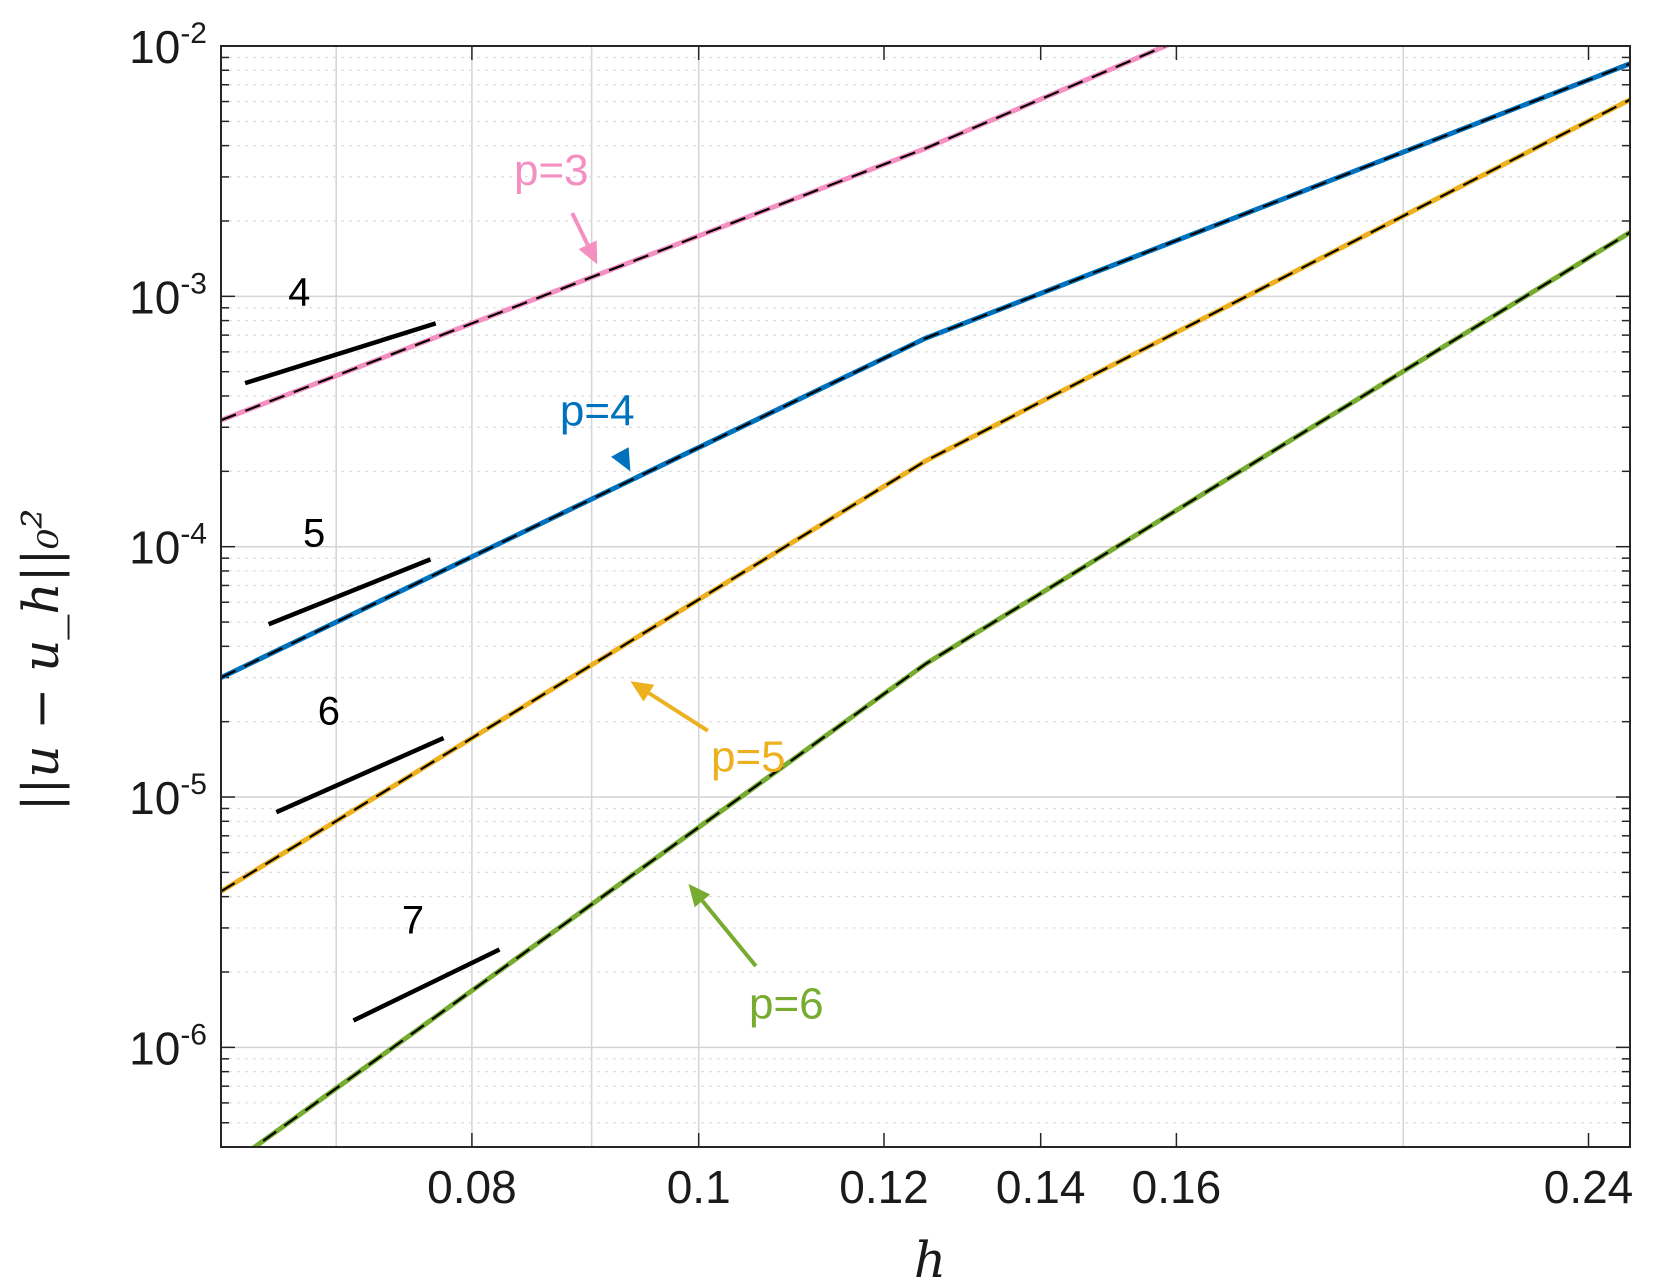  What do you see at coordinates (699, 1187) in the screenshot?
I see `x-tick-label: 0.1` at bounding box center [699, 1187].